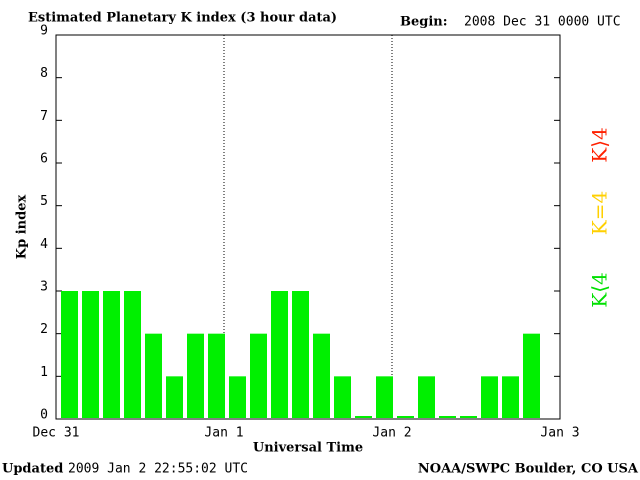 The image size is (640, 480). I want to click on legend-entry: K=4, so click(600, 213).